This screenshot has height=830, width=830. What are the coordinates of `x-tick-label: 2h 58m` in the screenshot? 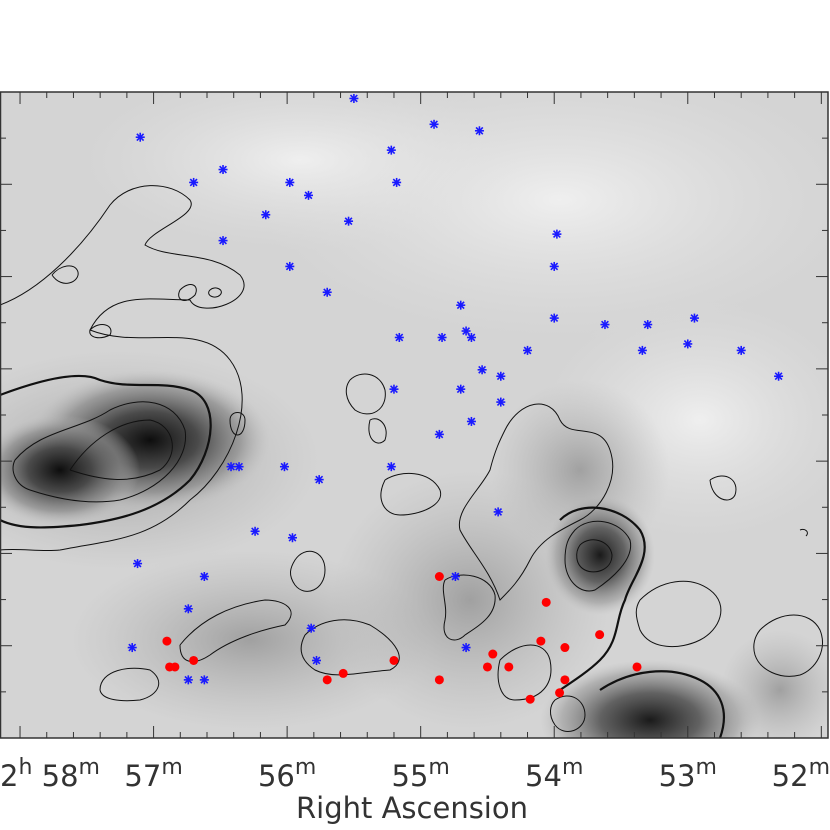 It's located at (50, 774).